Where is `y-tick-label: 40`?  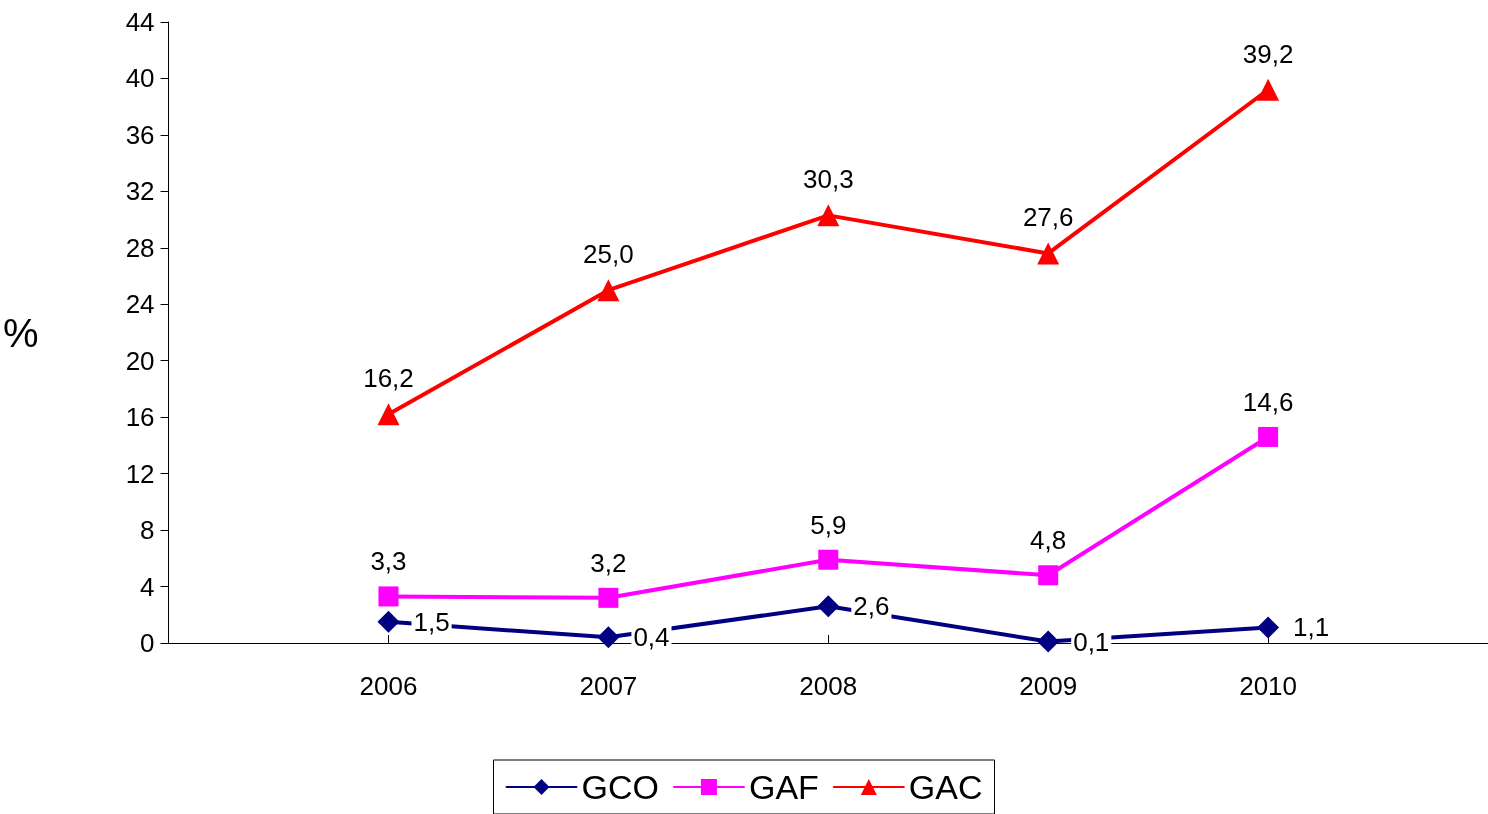 y-tick-label: 40 is located at coordinates (140, 78).